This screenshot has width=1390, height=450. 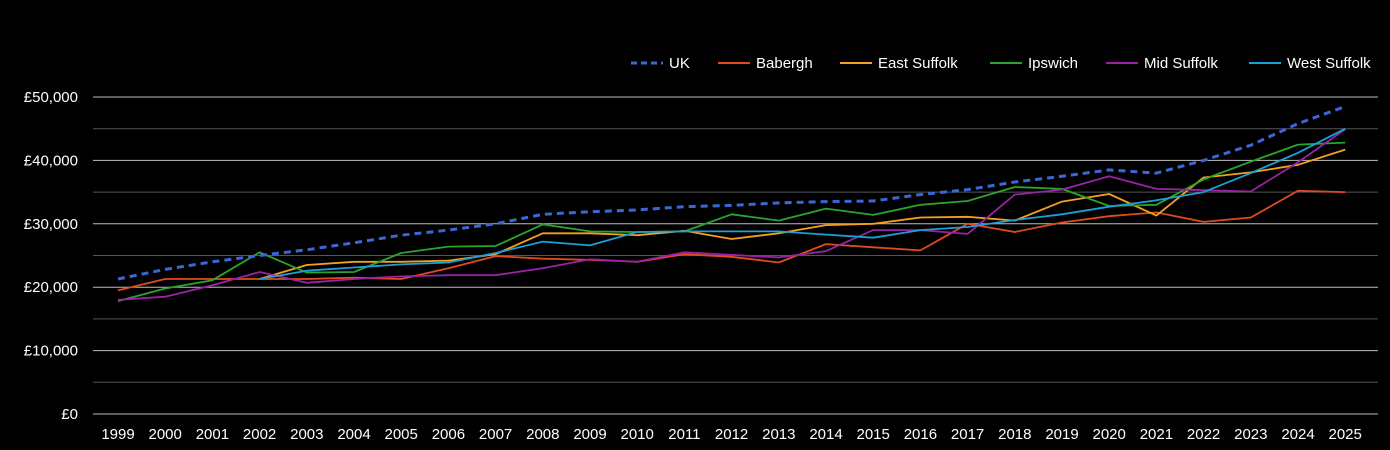 I want to click on x-tick-label: 2012, so click(x=731, y=434).